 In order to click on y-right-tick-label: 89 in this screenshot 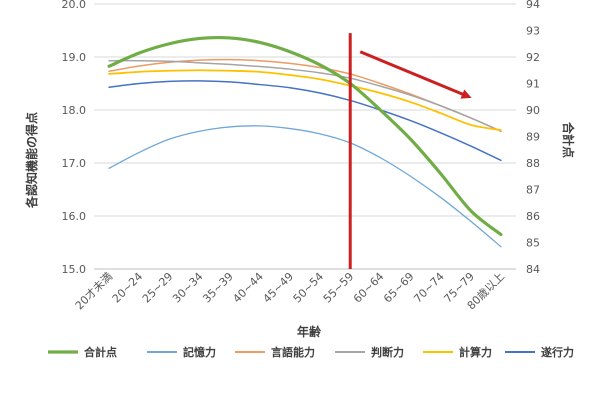, I will do `click(533, 137)`.